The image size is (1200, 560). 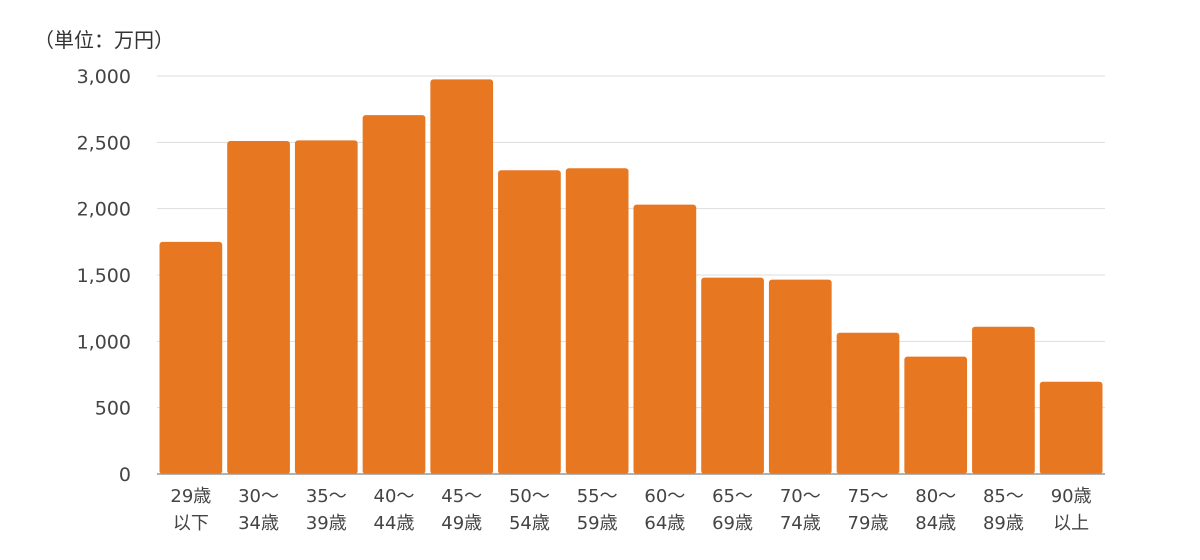 I want to click on y-tick-label: 0, so click(x=125, y=475).